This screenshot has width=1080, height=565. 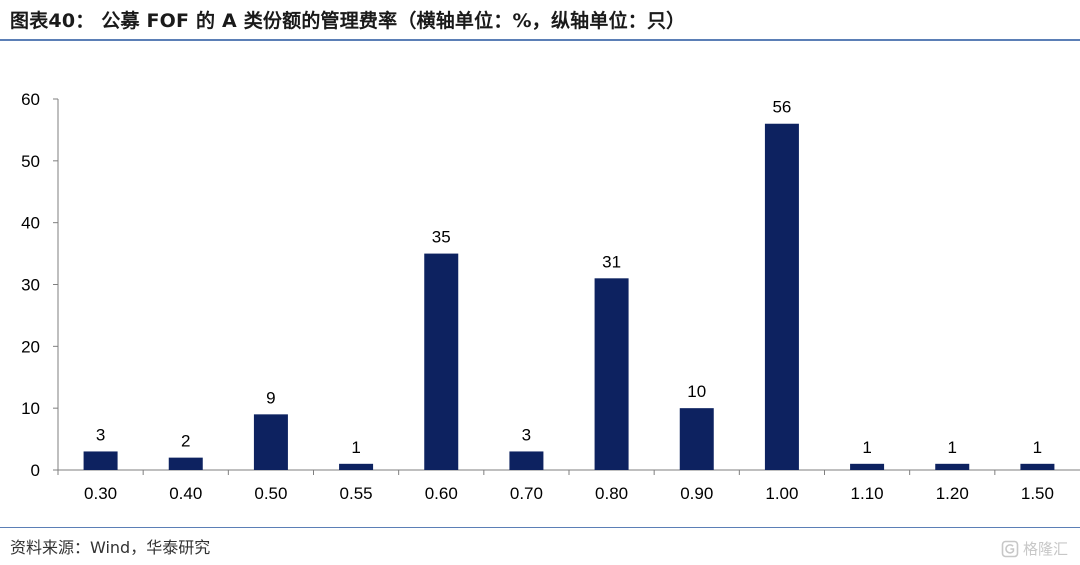 I want to click on y-tick-label: 60, so click(x=30, y=99).